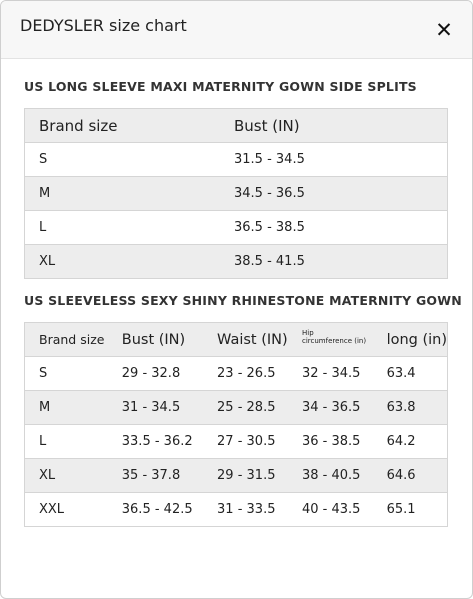 This screenshot has width=473, height=599. What do you see at coordinates (334, 340) in the screenshot?
I see `hip-header-line: circumference (in)` at bounding box center [334, 340].